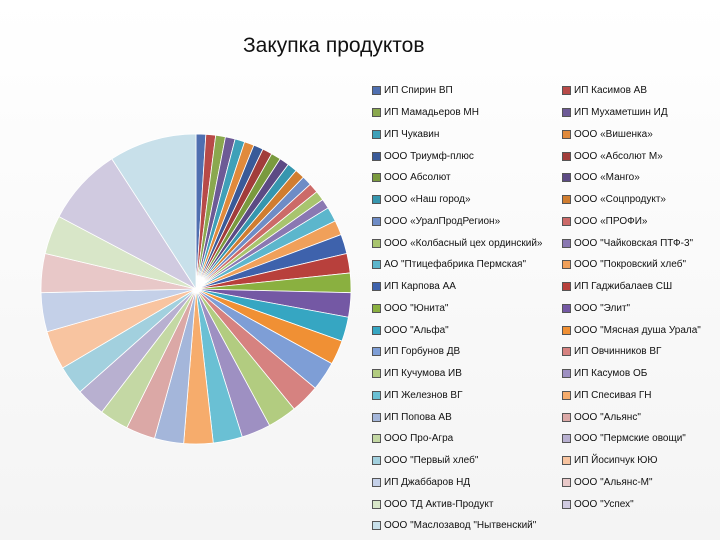 This screenshot has height=540, width=720. Describe the element at coordinates (620, 200) in the screenshot. I see `legend-label: ООО «Соцпродукт»` at that location.